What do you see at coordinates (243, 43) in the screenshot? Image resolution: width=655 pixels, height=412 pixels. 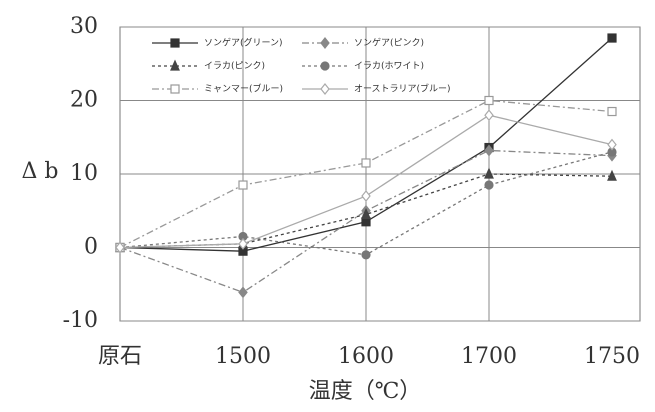 I see `legend-label: ソンゲア(グリーン)` at bounding box center [243, 43].